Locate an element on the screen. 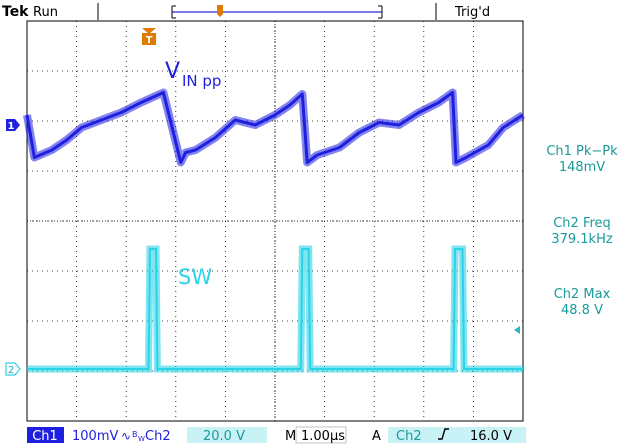 The height and width of the screenshot is (445, 632). trigger-level-icon is located at coordinates (517, 330).